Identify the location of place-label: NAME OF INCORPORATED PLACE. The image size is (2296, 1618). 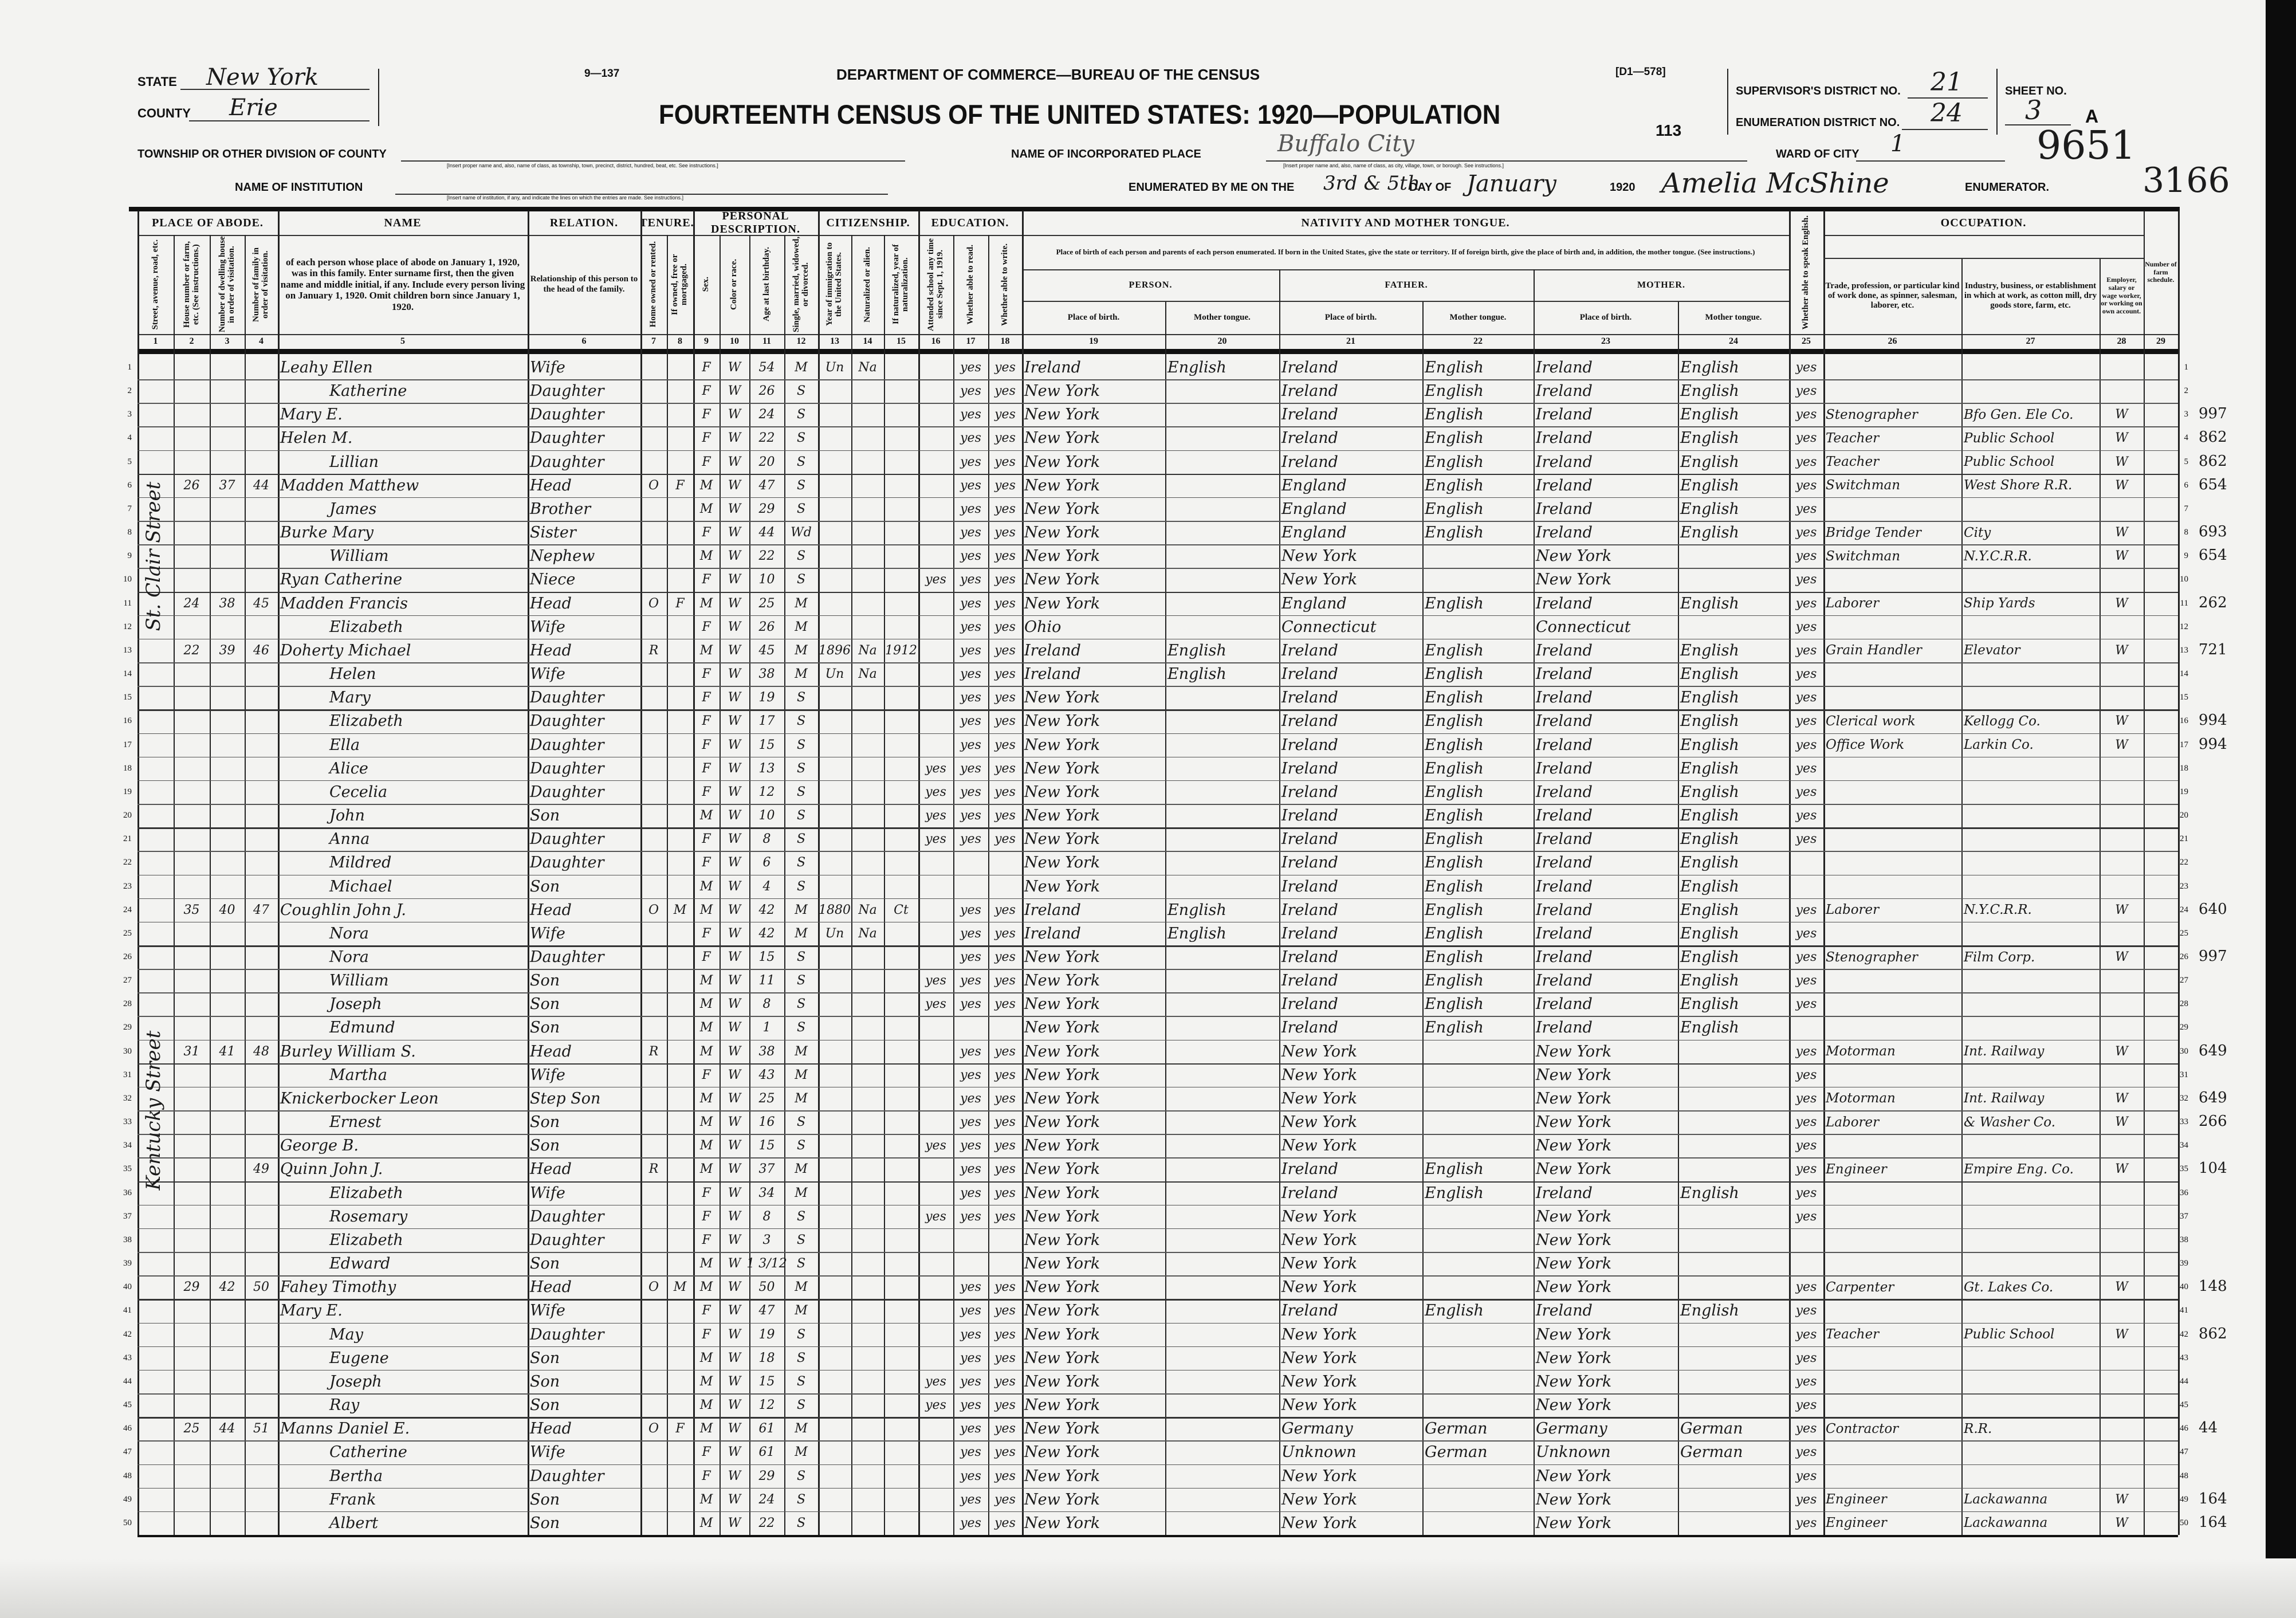
(1106, 154).